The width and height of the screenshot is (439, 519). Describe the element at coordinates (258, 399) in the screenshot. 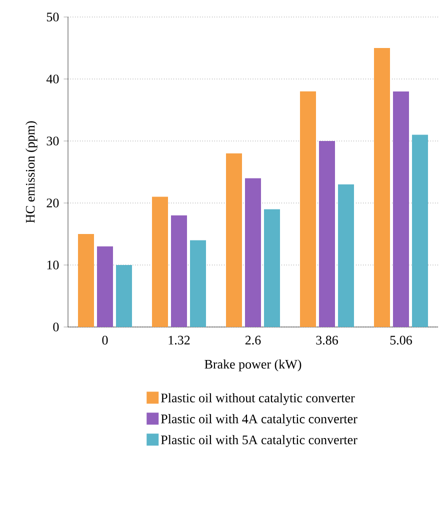

I see `legend-label: Plastic oil without catalytic converter` at that location.